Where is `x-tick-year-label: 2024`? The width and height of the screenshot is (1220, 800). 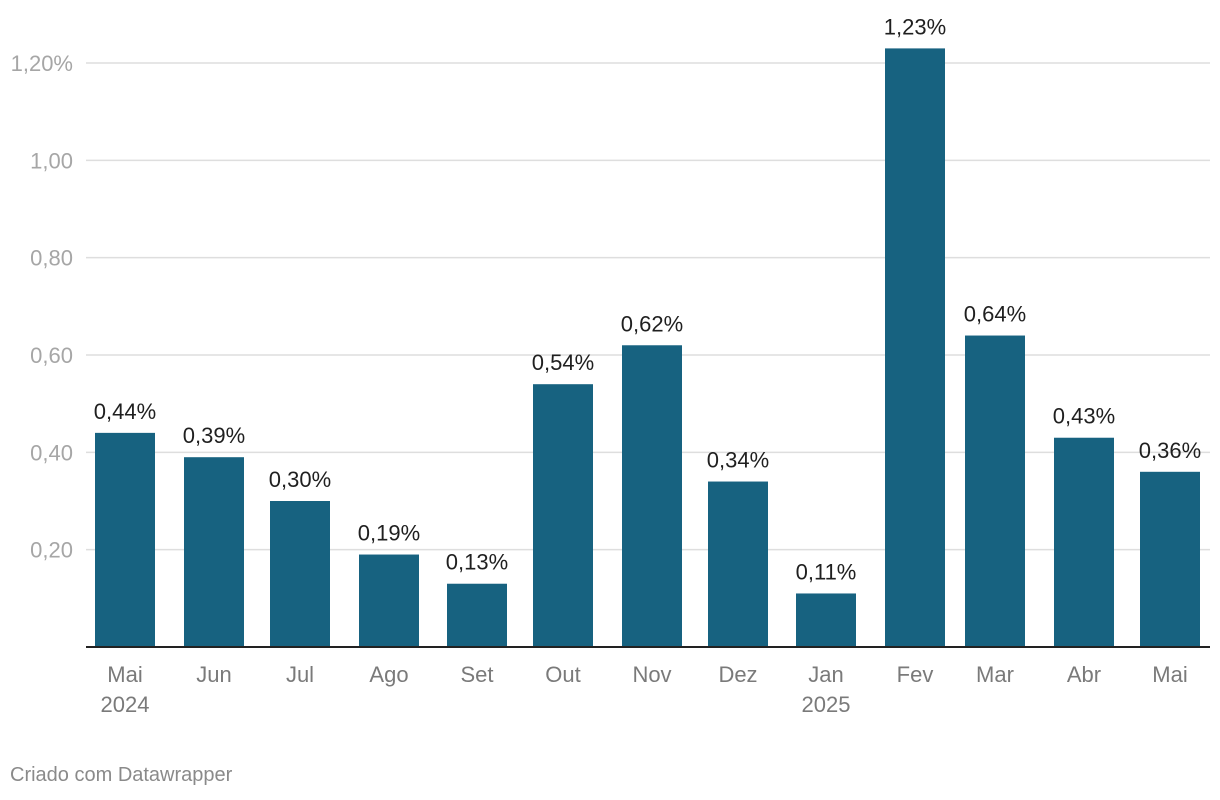 x-tick-year-label: 2024 is located at coordinates (125, 704).